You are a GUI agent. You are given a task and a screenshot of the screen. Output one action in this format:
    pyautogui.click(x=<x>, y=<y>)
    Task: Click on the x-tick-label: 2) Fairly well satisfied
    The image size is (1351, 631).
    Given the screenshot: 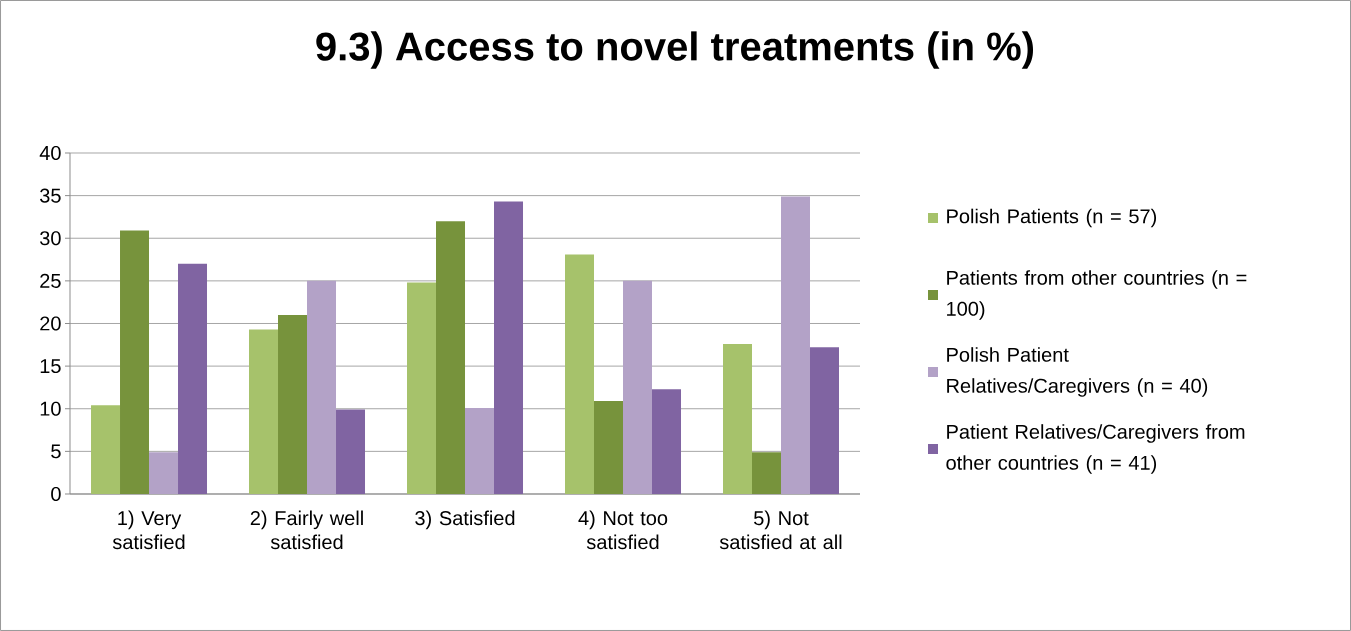 What is the action you would take?
    pyautogui.click(x=306, y=530)
    